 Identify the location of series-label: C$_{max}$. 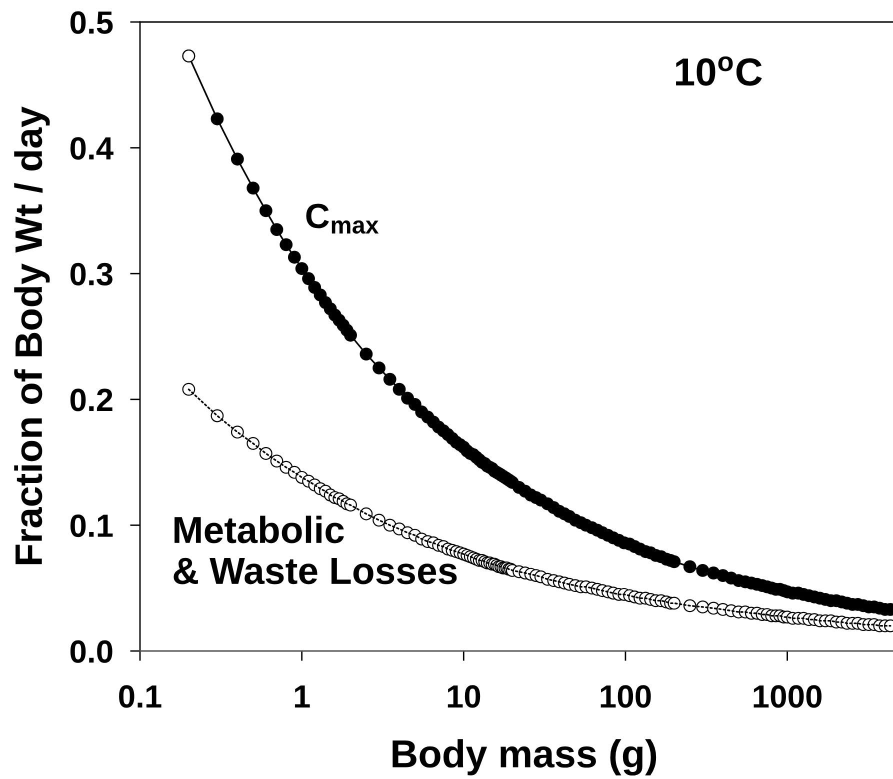
(342, 219).